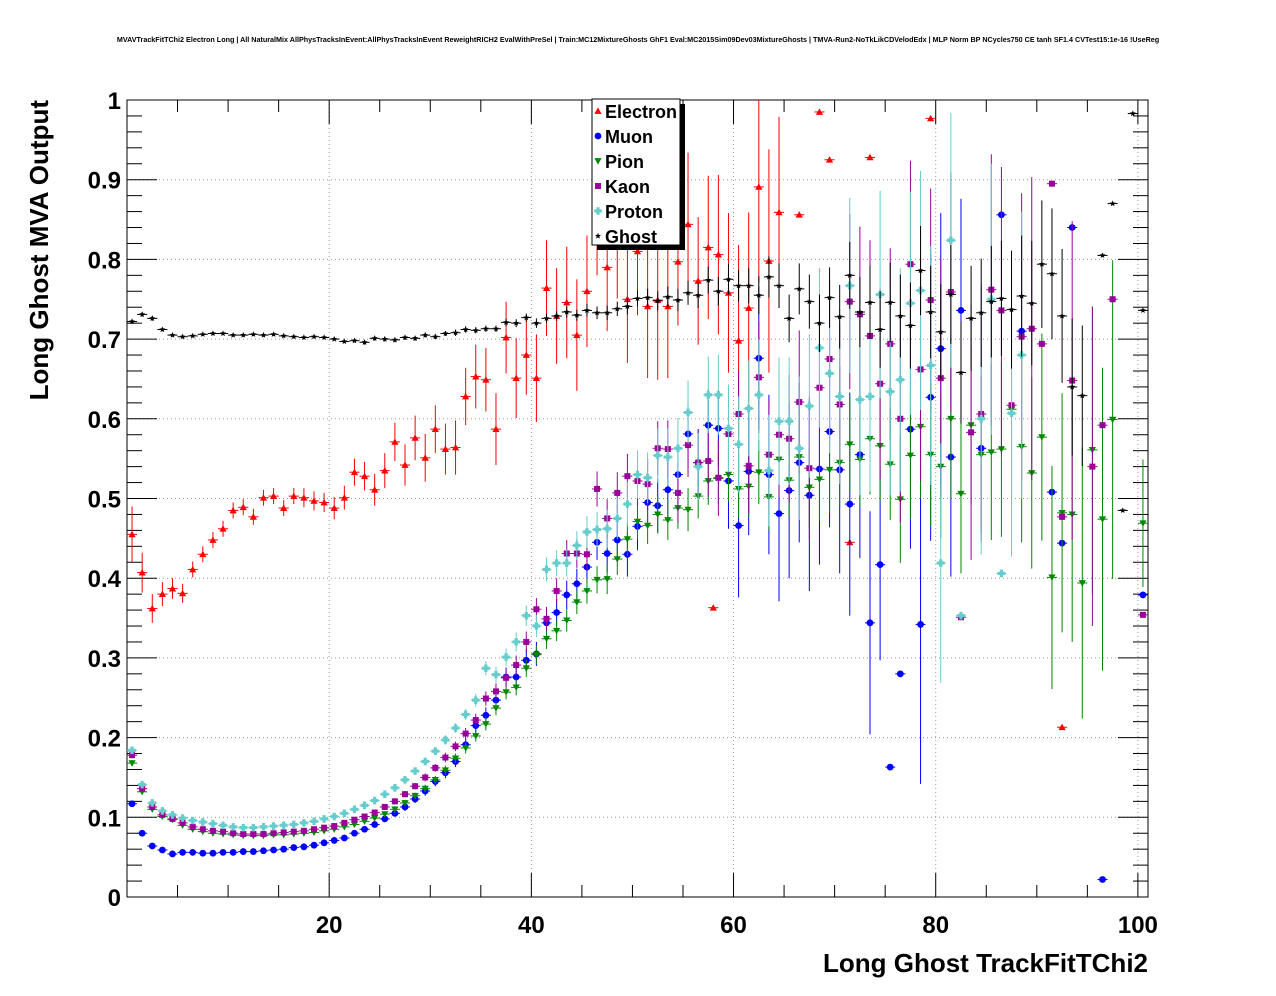 The image size is (1276, 996). What do you see at coordinates (935, 925) in the screenshot?
I see `x-tick-label: 80` at bounding box center [935, 925].